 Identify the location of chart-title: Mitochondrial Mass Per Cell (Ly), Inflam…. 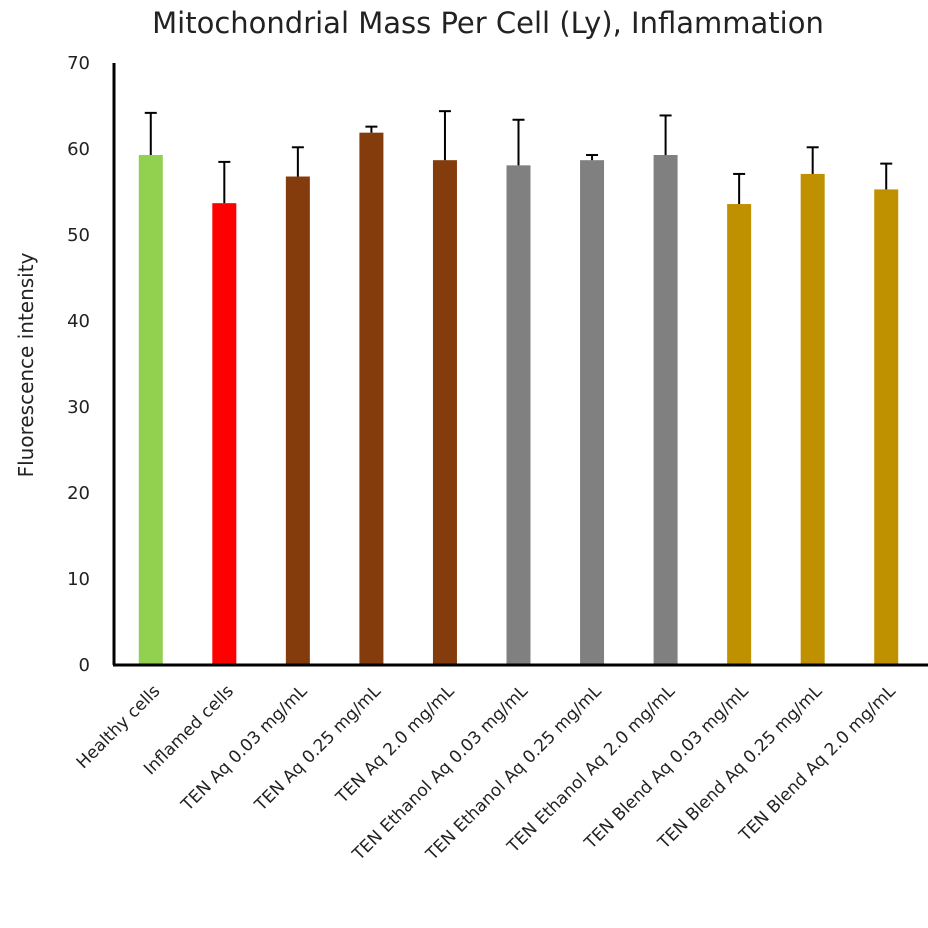
(488, 23).